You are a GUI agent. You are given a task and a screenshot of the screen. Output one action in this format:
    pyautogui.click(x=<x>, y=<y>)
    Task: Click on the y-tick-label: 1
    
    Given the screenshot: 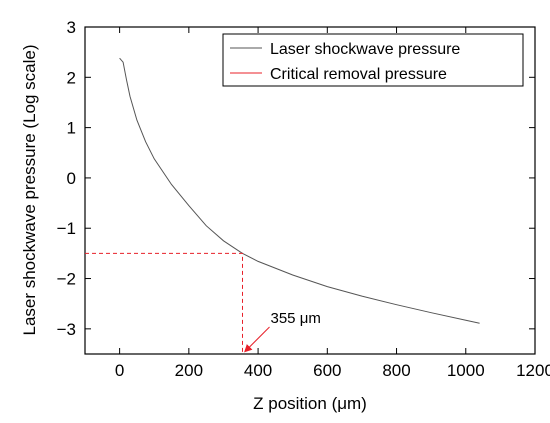 What is the action you would take?
    pyautogui.click(x=71, y=128)
    